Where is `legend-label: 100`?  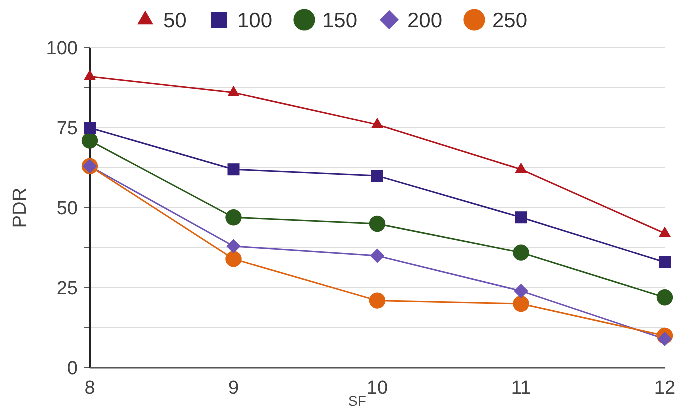
legend-label: 100 is located at coordinates (255, 20).